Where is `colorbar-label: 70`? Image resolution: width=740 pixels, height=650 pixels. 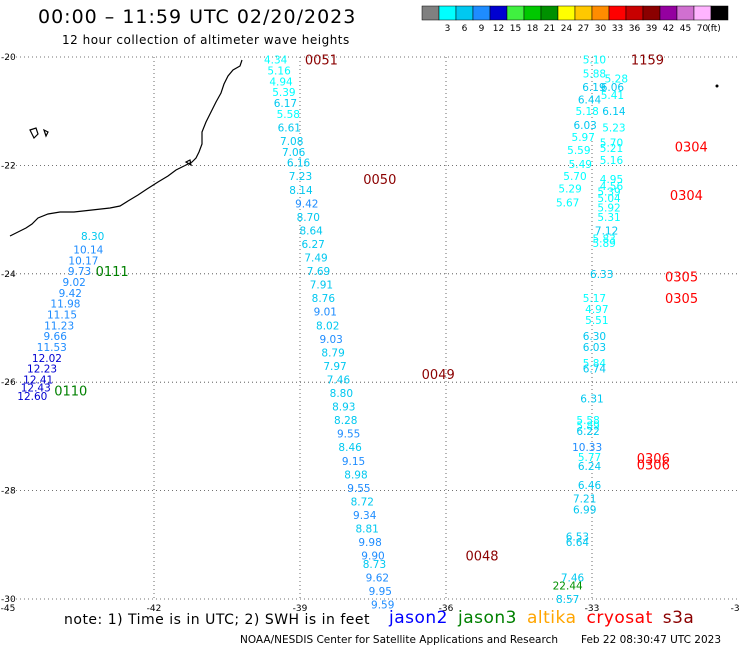
colorbar-label: 70 is located at coordinates (703, 28).